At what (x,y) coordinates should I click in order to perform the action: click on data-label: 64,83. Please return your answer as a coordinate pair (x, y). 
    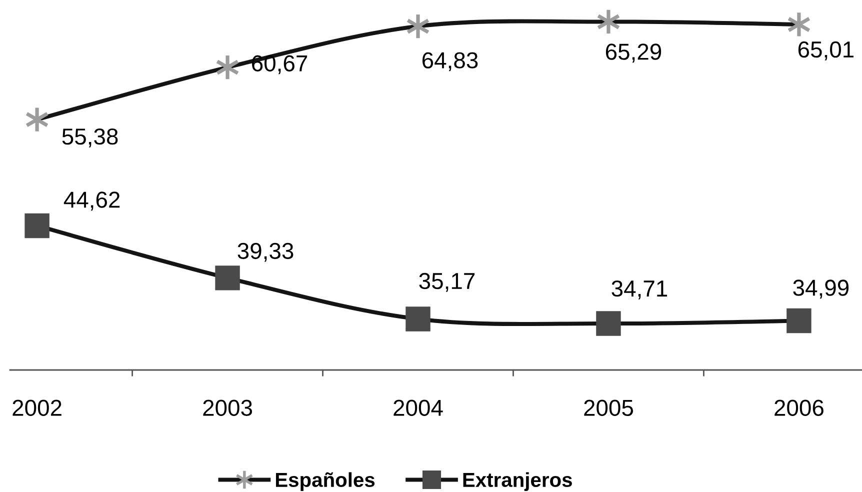
    Looking at the image, I should click on (450, 62).